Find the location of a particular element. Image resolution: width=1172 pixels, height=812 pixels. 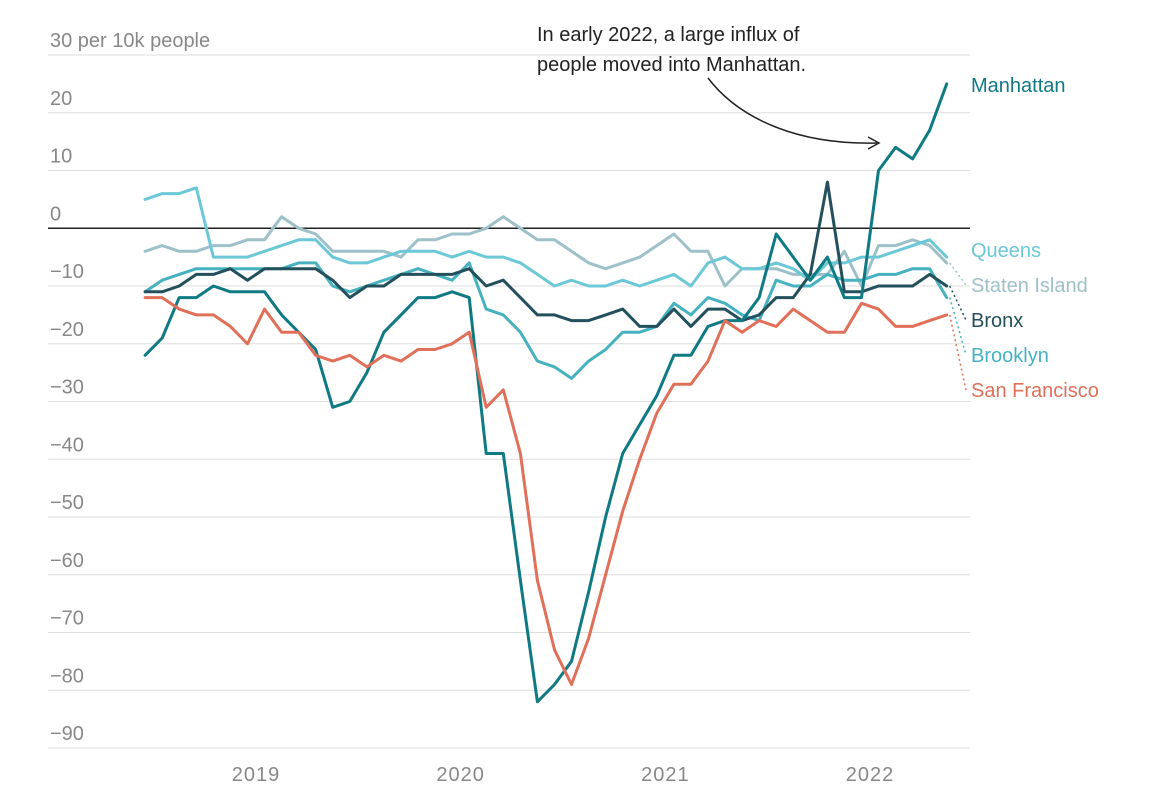

y-tick-label: 10 is located at coordinates (61, 157).